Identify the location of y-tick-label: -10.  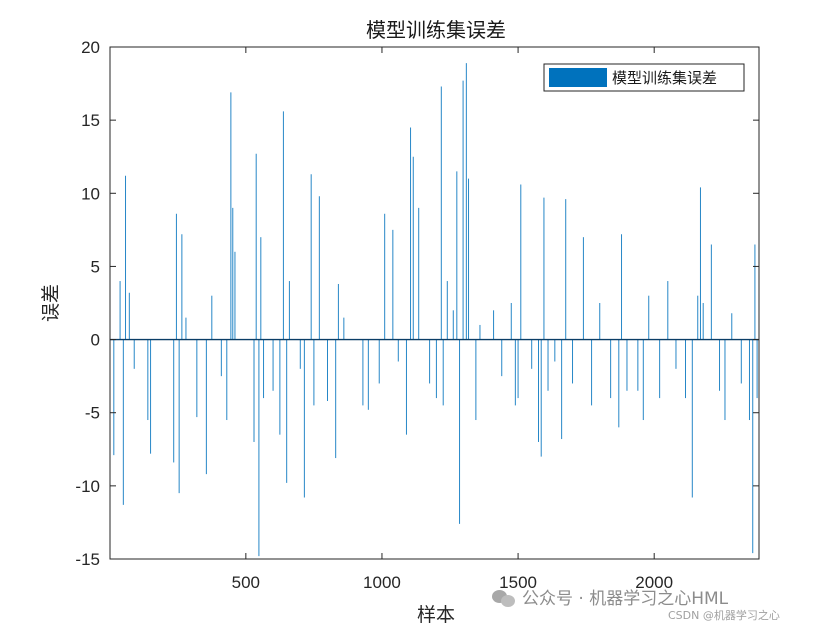
(87, 486).